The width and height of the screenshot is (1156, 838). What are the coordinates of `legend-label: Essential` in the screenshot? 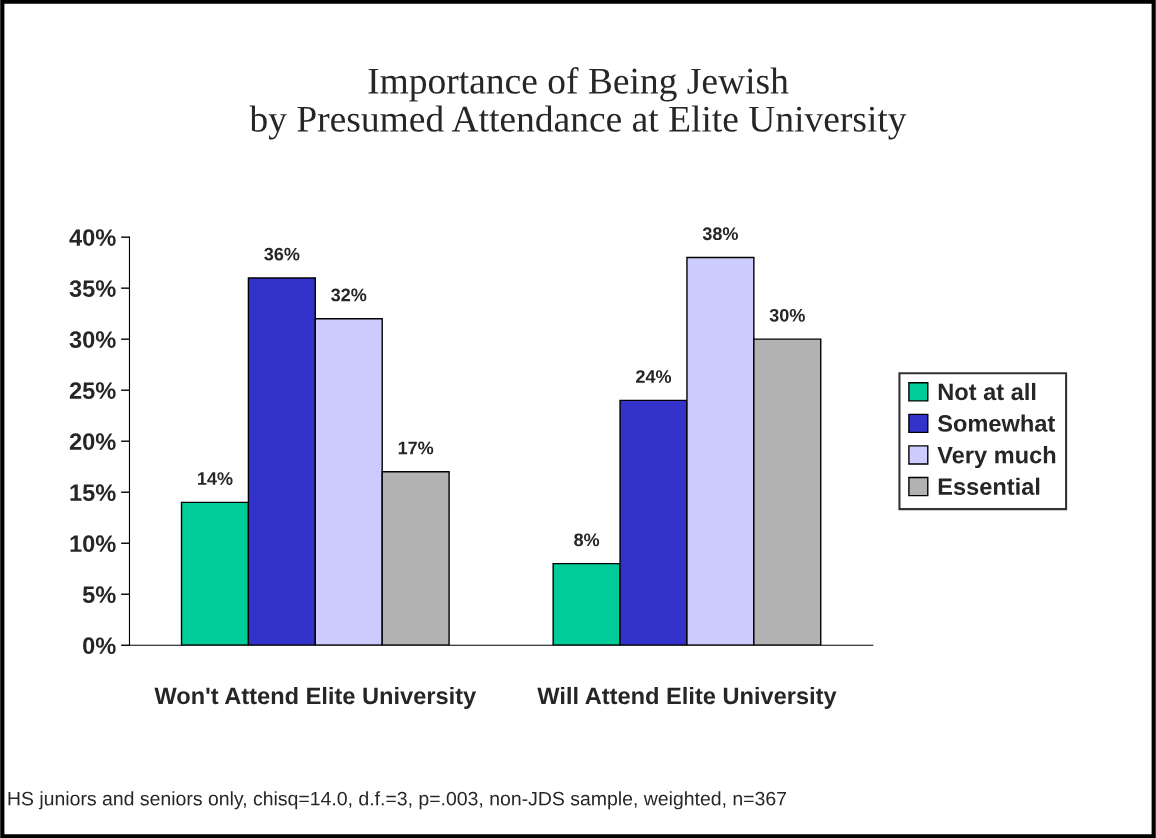 It's located at (989, 486).